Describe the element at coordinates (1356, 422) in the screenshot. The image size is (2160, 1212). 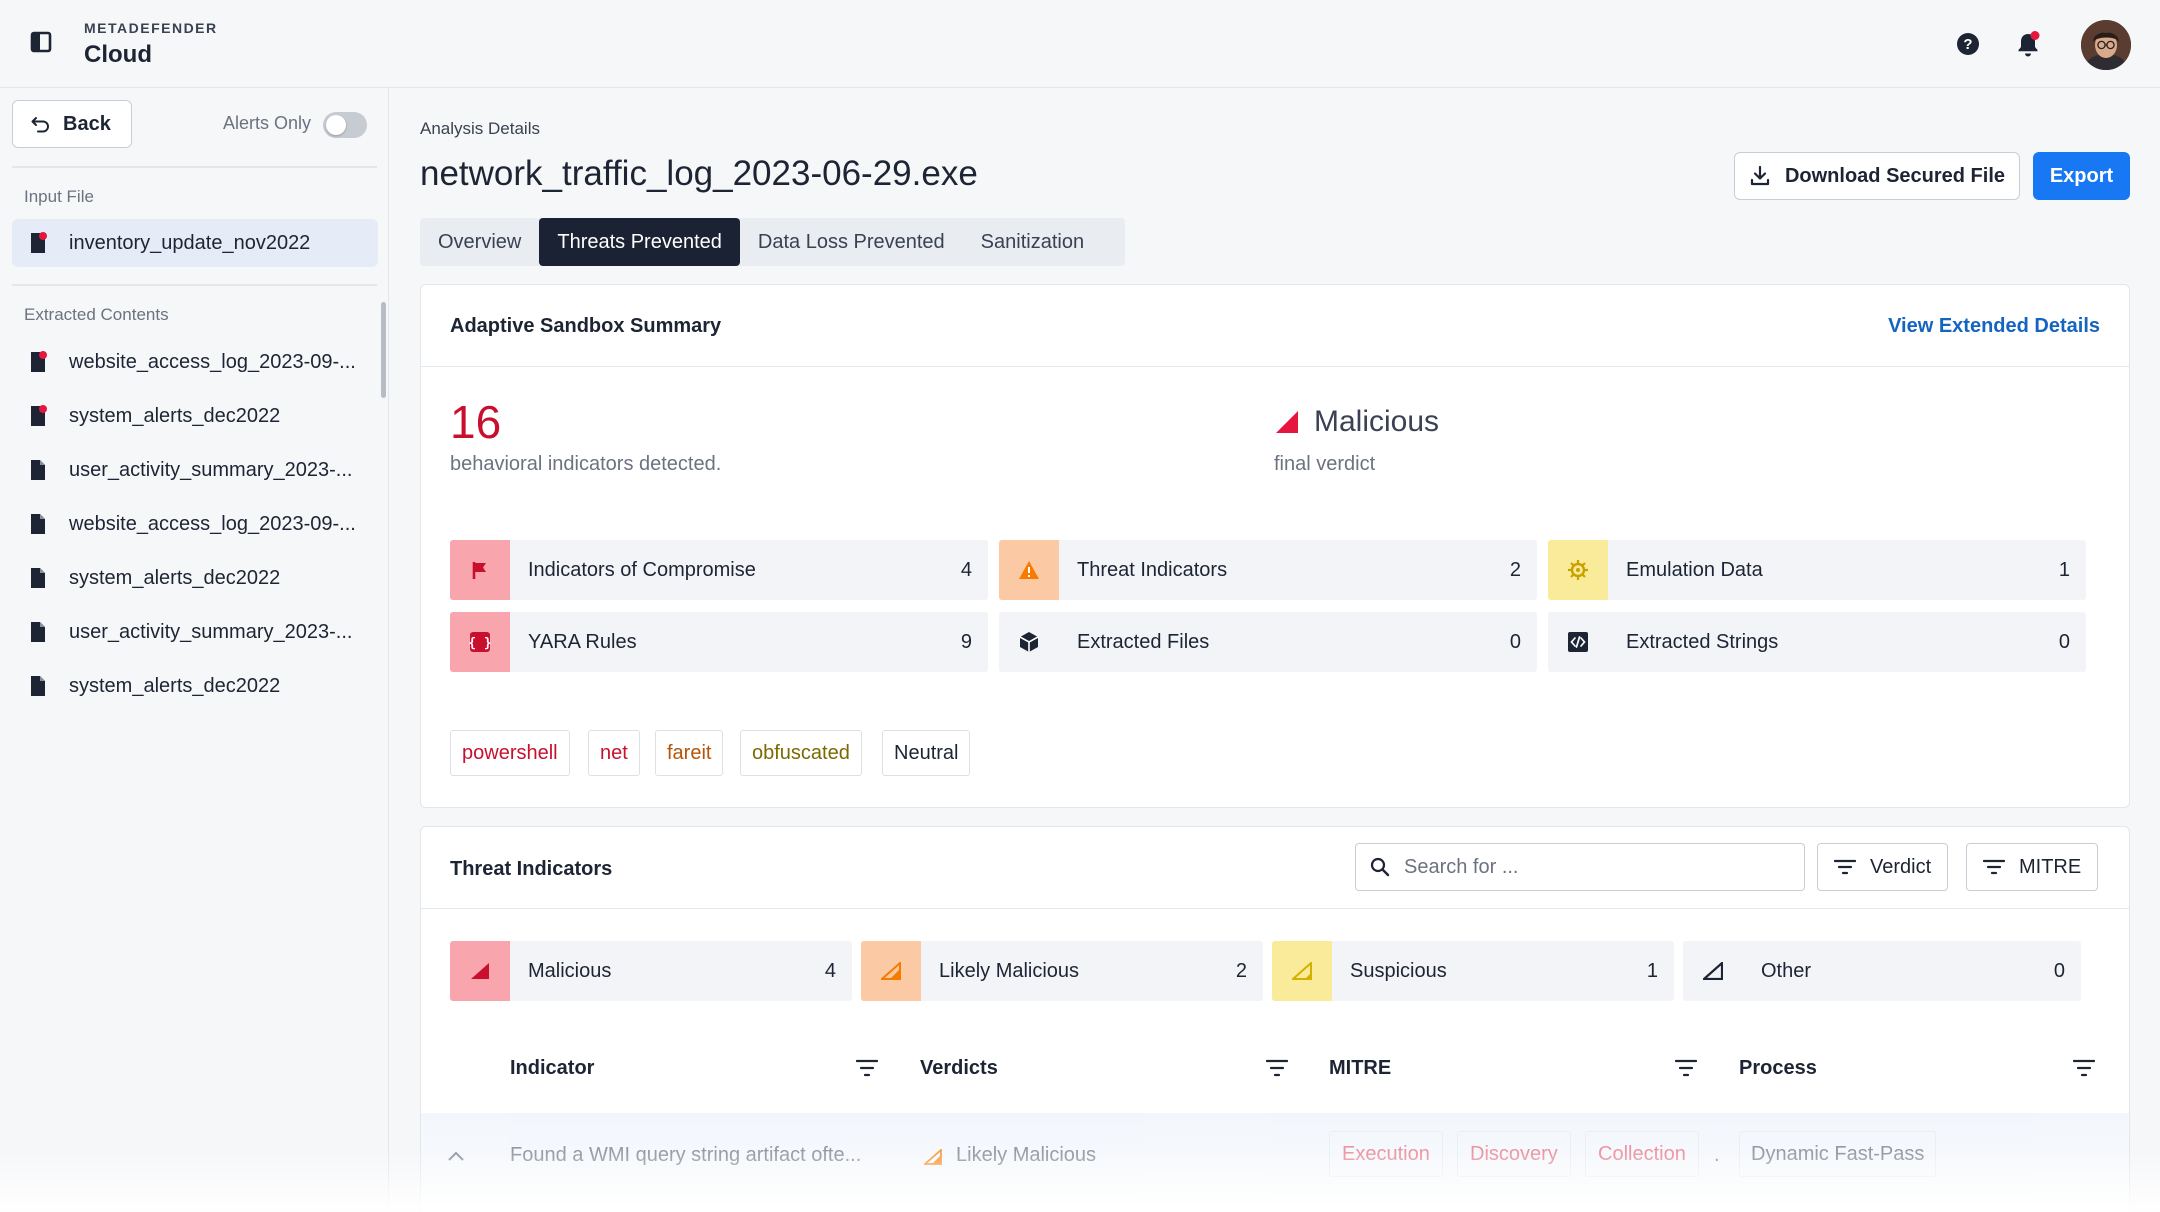
I see `final-verdict: Malicious` at that location.